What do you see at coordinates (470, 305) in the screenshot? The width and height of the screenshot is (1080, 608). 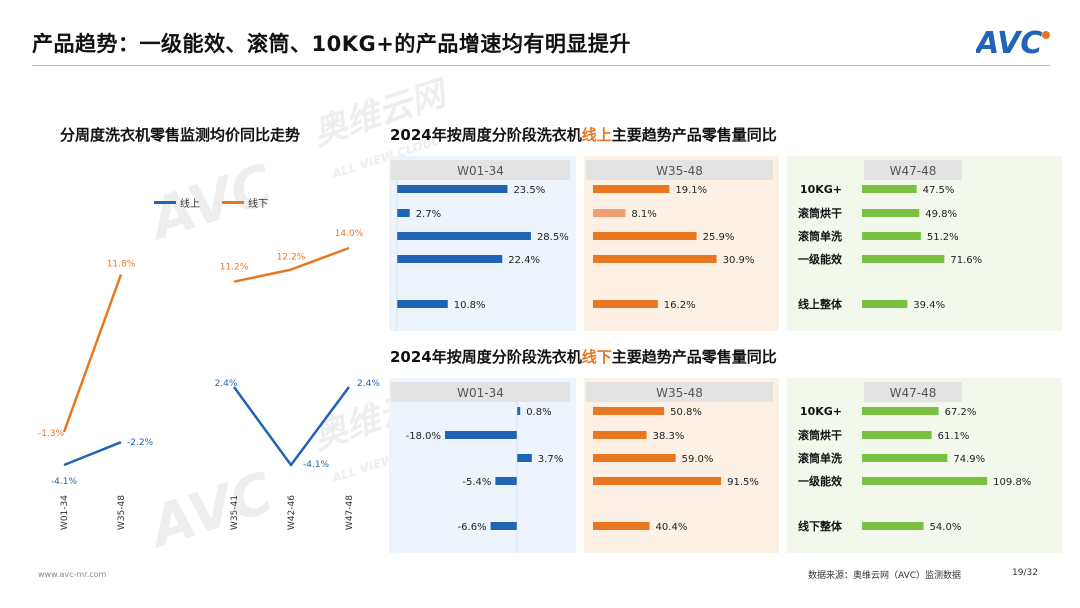 I see `bar-value-label: 10.8%` at bounding box center [470, 305].